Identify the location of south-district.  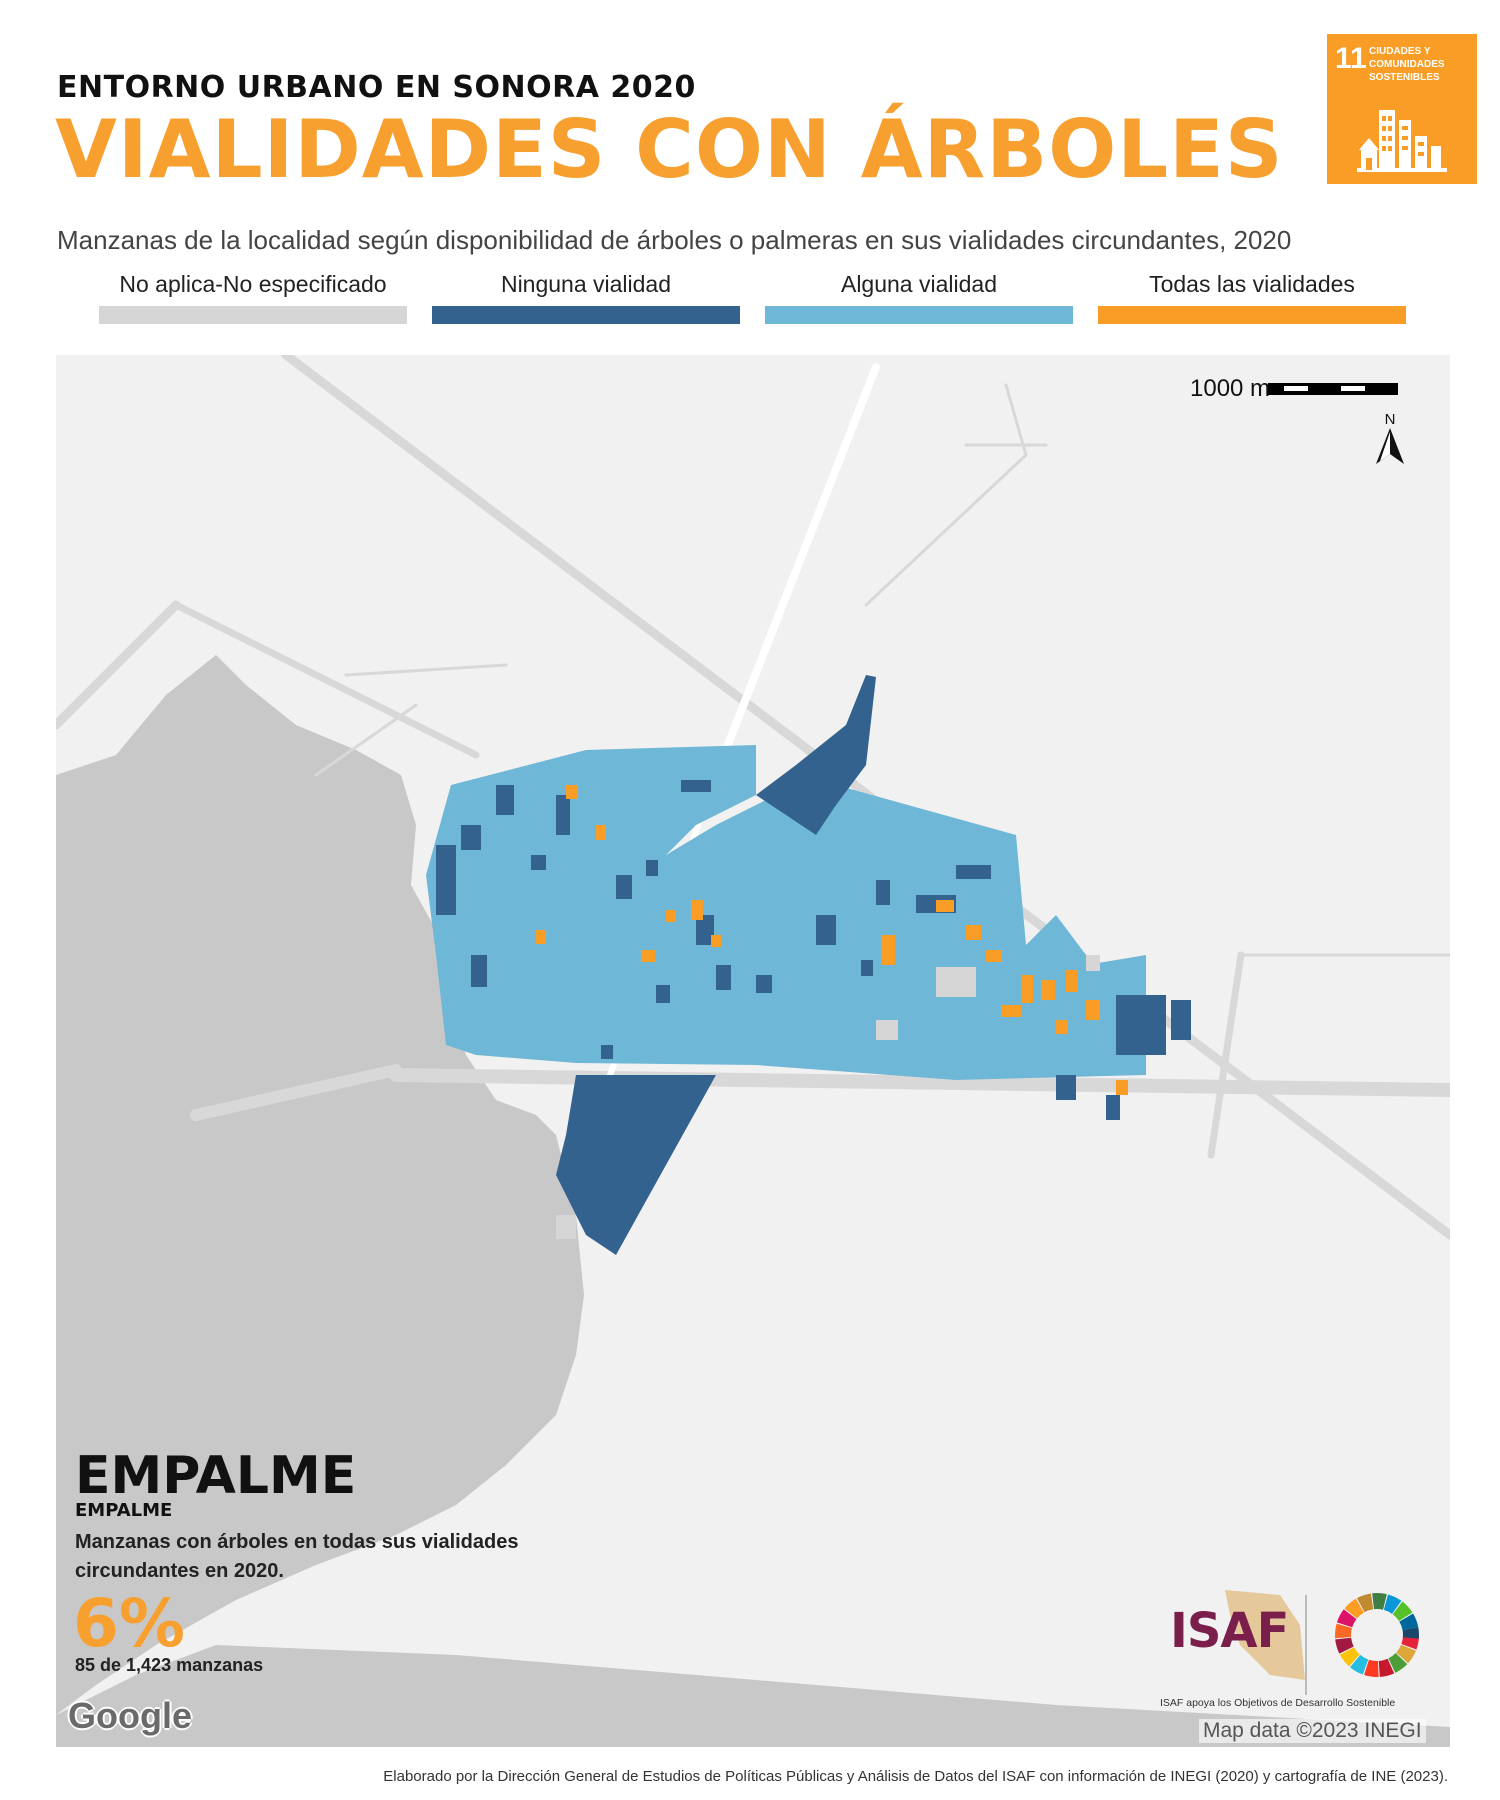
(636, 1165).